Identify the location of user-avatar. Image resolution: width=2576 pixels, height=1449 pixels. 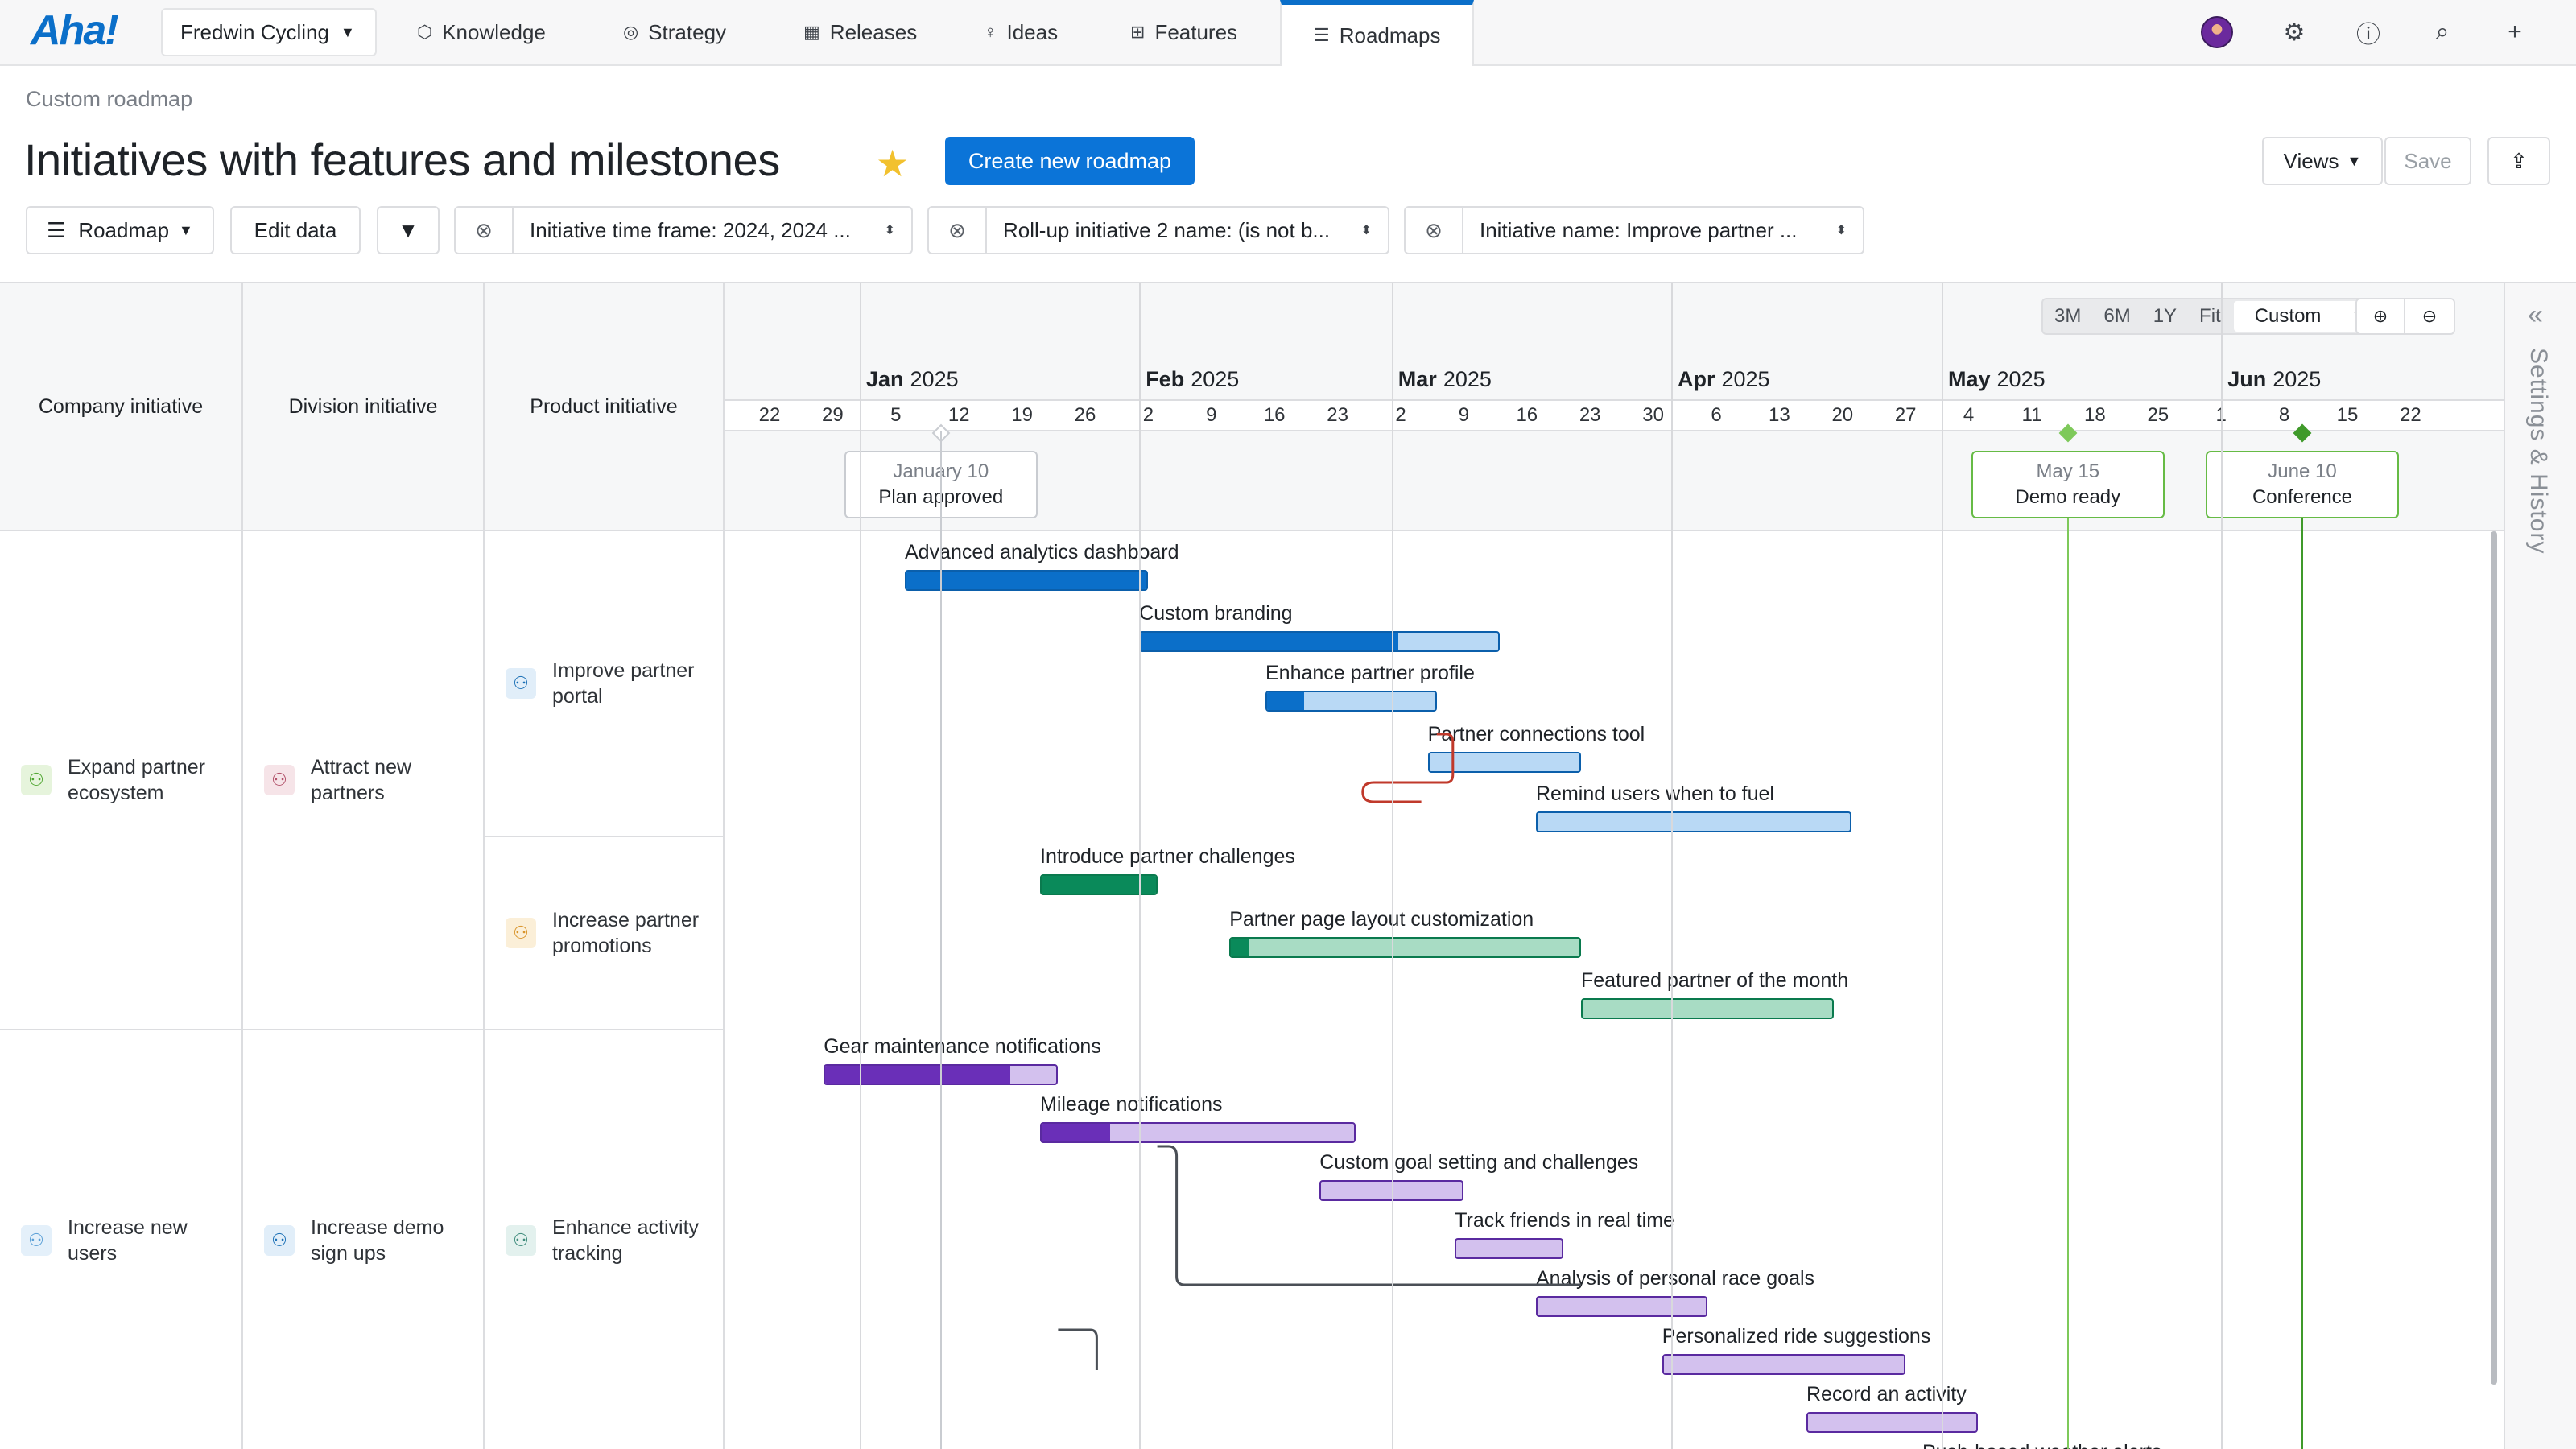
(2217, 32).